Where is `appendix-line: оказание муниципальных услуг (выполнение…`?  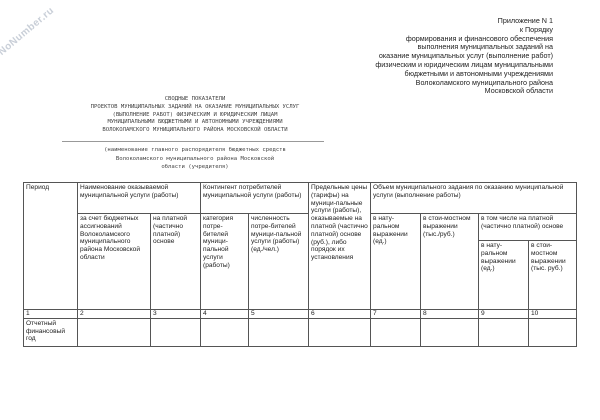
appendix-line: оказание муниципальных услуг (выполнение… is located at coordinates (465, 56).